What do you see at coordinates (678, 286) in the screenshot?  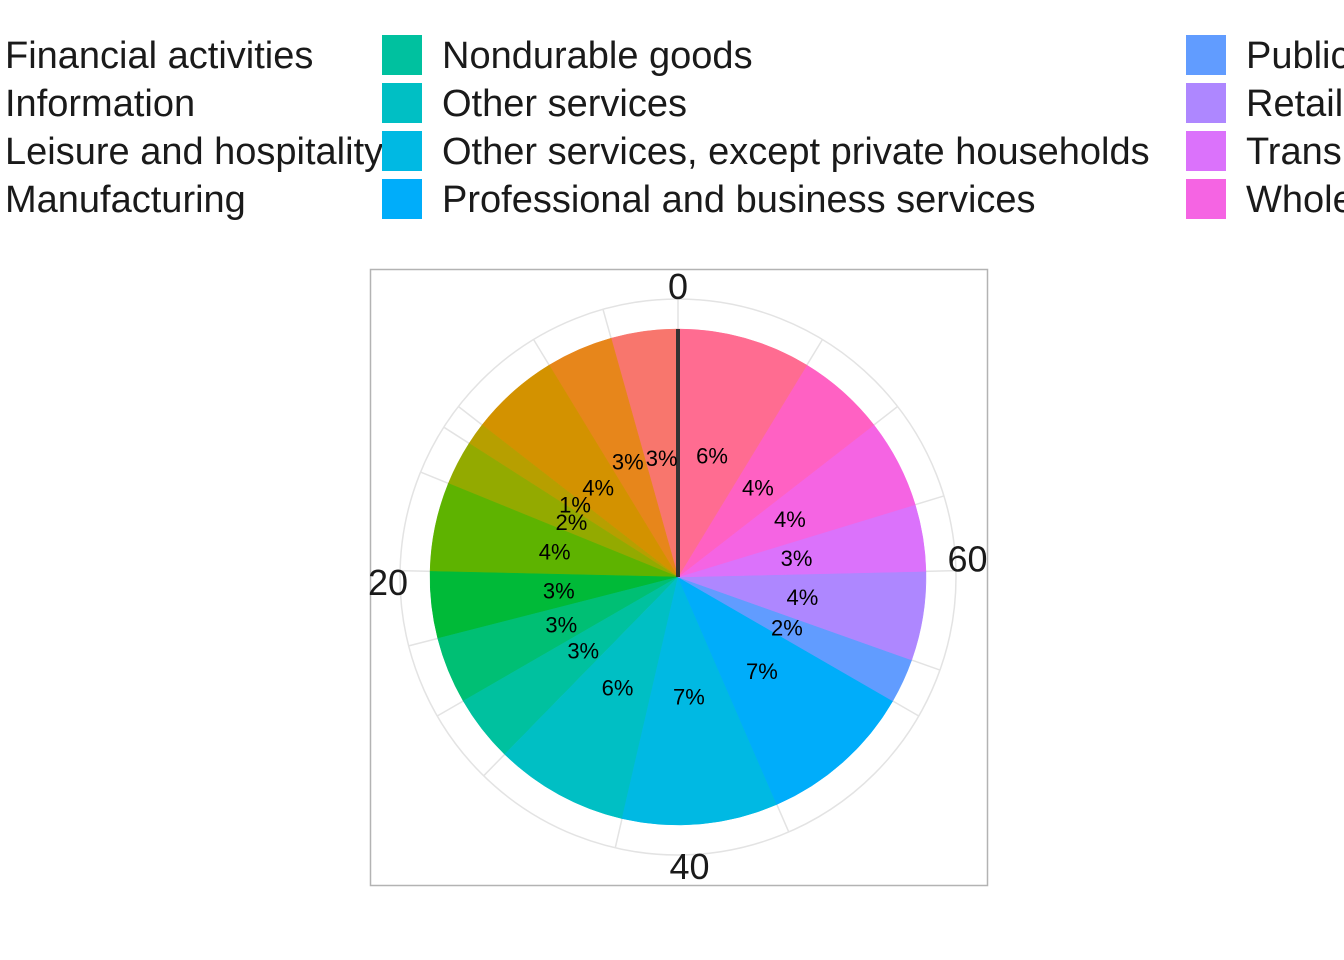 I see `theta-tick-0: 0` at bounding box center [678, 286].